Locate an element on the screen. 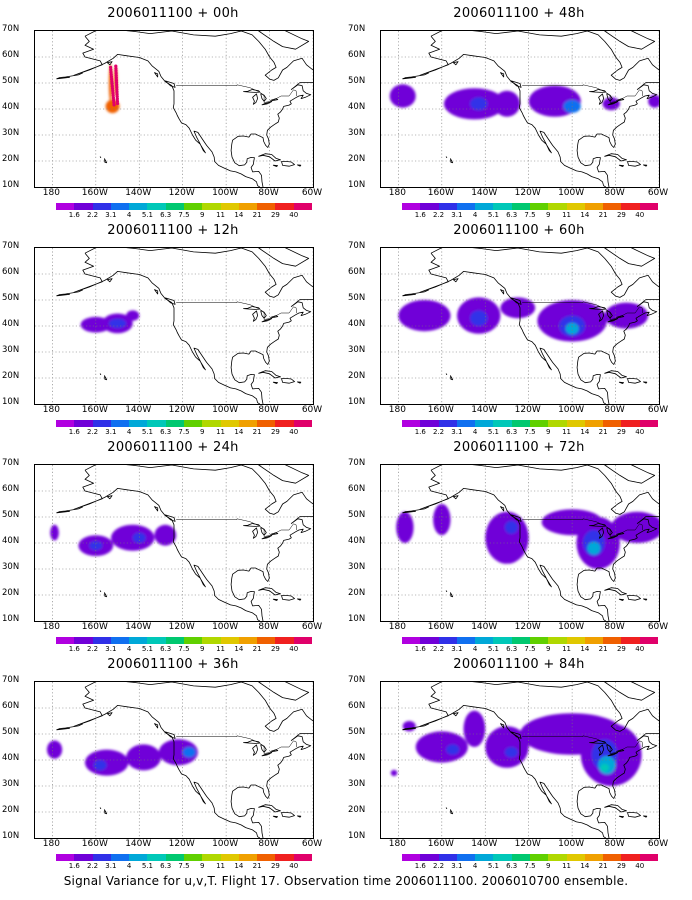 Image resolution: width=692 pixels, height=900 pixels. longitude-label: 80W is located at coordinates (614, 627).